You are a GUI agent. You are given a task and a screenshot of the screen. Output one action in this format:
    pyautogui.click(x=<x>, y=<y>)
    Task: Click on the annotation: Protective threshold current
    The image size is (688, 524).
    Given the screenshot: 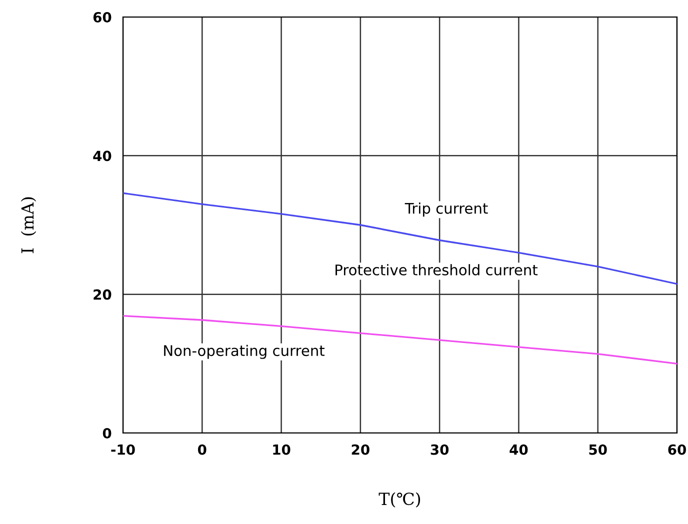 What is the action you would take?
    pyautogui.click(x=437, y=270)
    